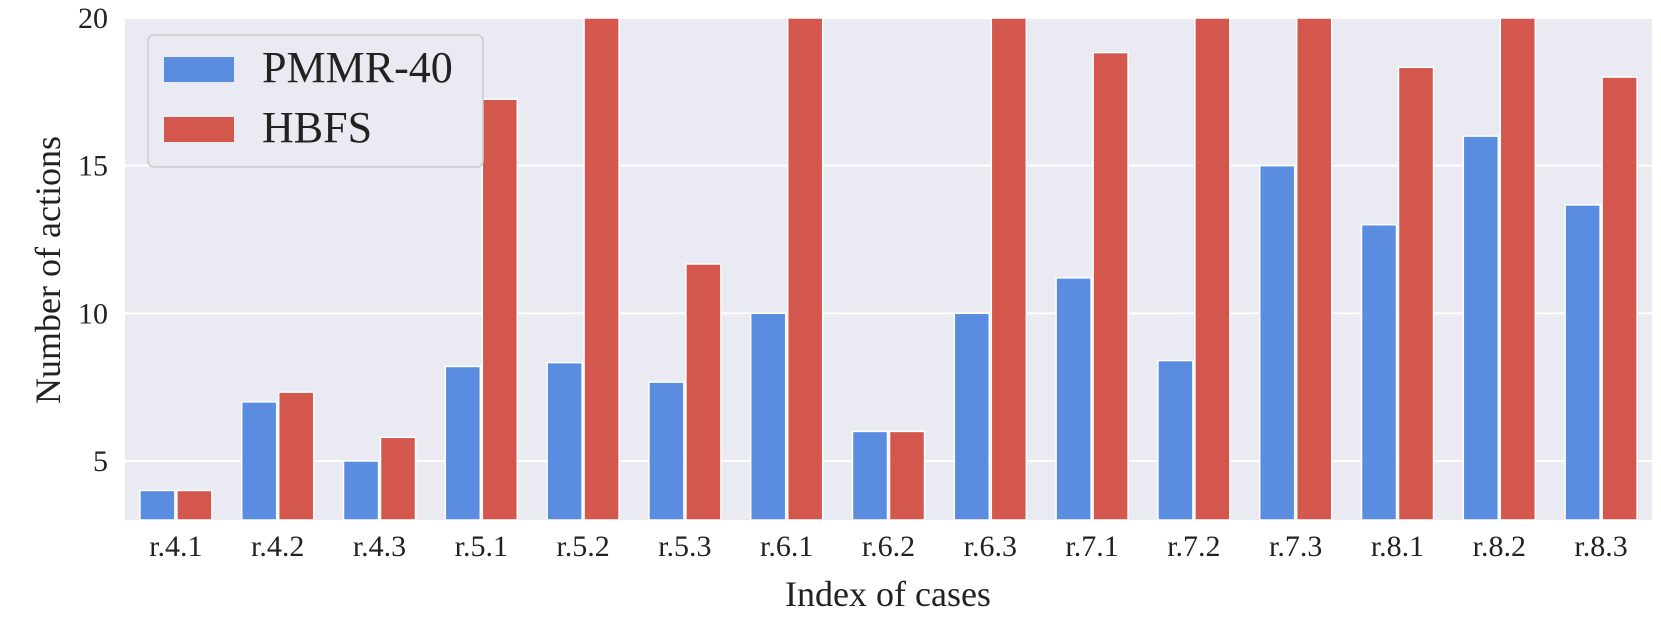 The height and width of the screenshot is (622, 1661). Describe the element at coordinates (990, 546) in the screenshot. I see `x-tick-r-6-3: r.6.3` at that location.